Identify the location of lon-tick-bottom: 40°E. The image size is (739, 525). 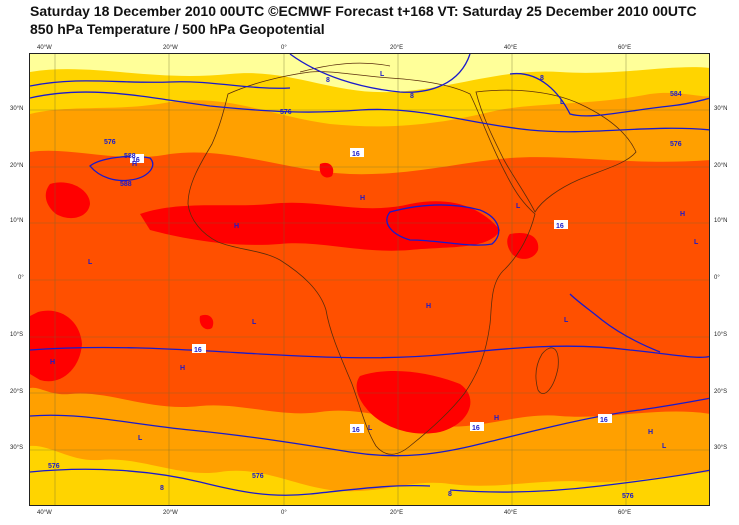
(511, 513).